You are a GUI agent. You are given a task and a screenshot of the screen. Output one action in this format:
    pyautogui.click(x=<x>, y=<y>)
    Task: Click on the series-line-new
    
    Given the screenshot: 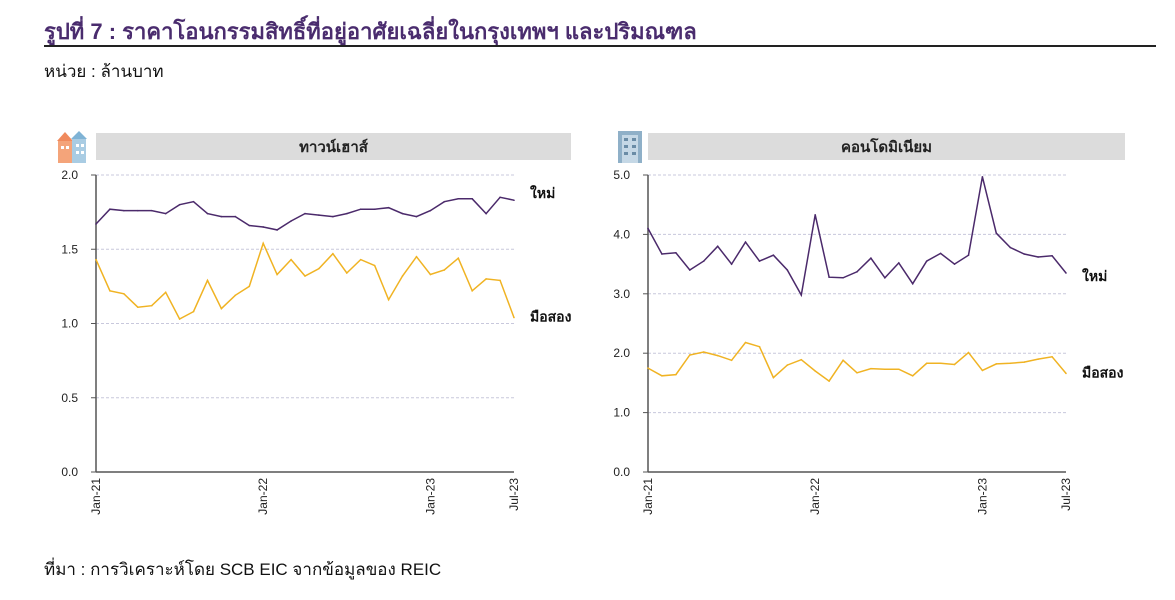 What is the action you would take?
    pyautogui.click(x=857, y=237)
    